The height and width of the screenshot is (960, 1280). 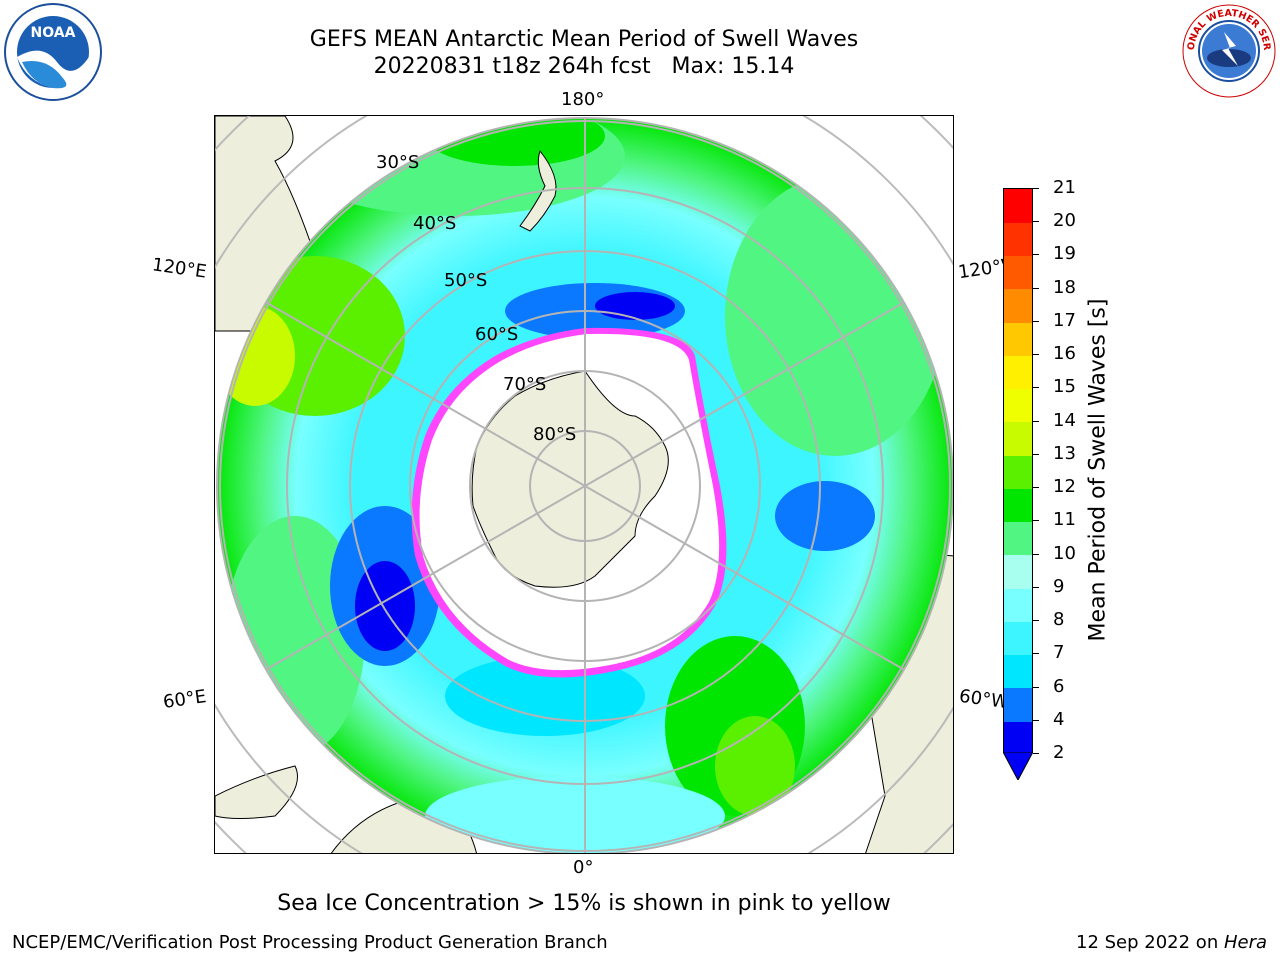 What do you see at coordinates (497, 334) in the screenshot?
I see `lat-label-60s: 60°S` at bounding box center [497, 334].